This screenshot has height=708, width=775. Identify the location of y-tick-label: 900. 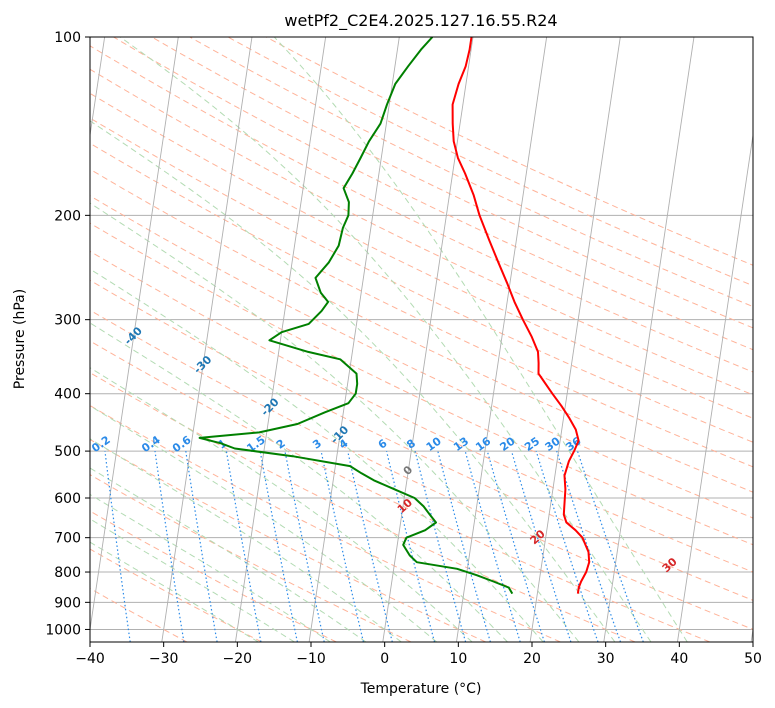
(67, 603).